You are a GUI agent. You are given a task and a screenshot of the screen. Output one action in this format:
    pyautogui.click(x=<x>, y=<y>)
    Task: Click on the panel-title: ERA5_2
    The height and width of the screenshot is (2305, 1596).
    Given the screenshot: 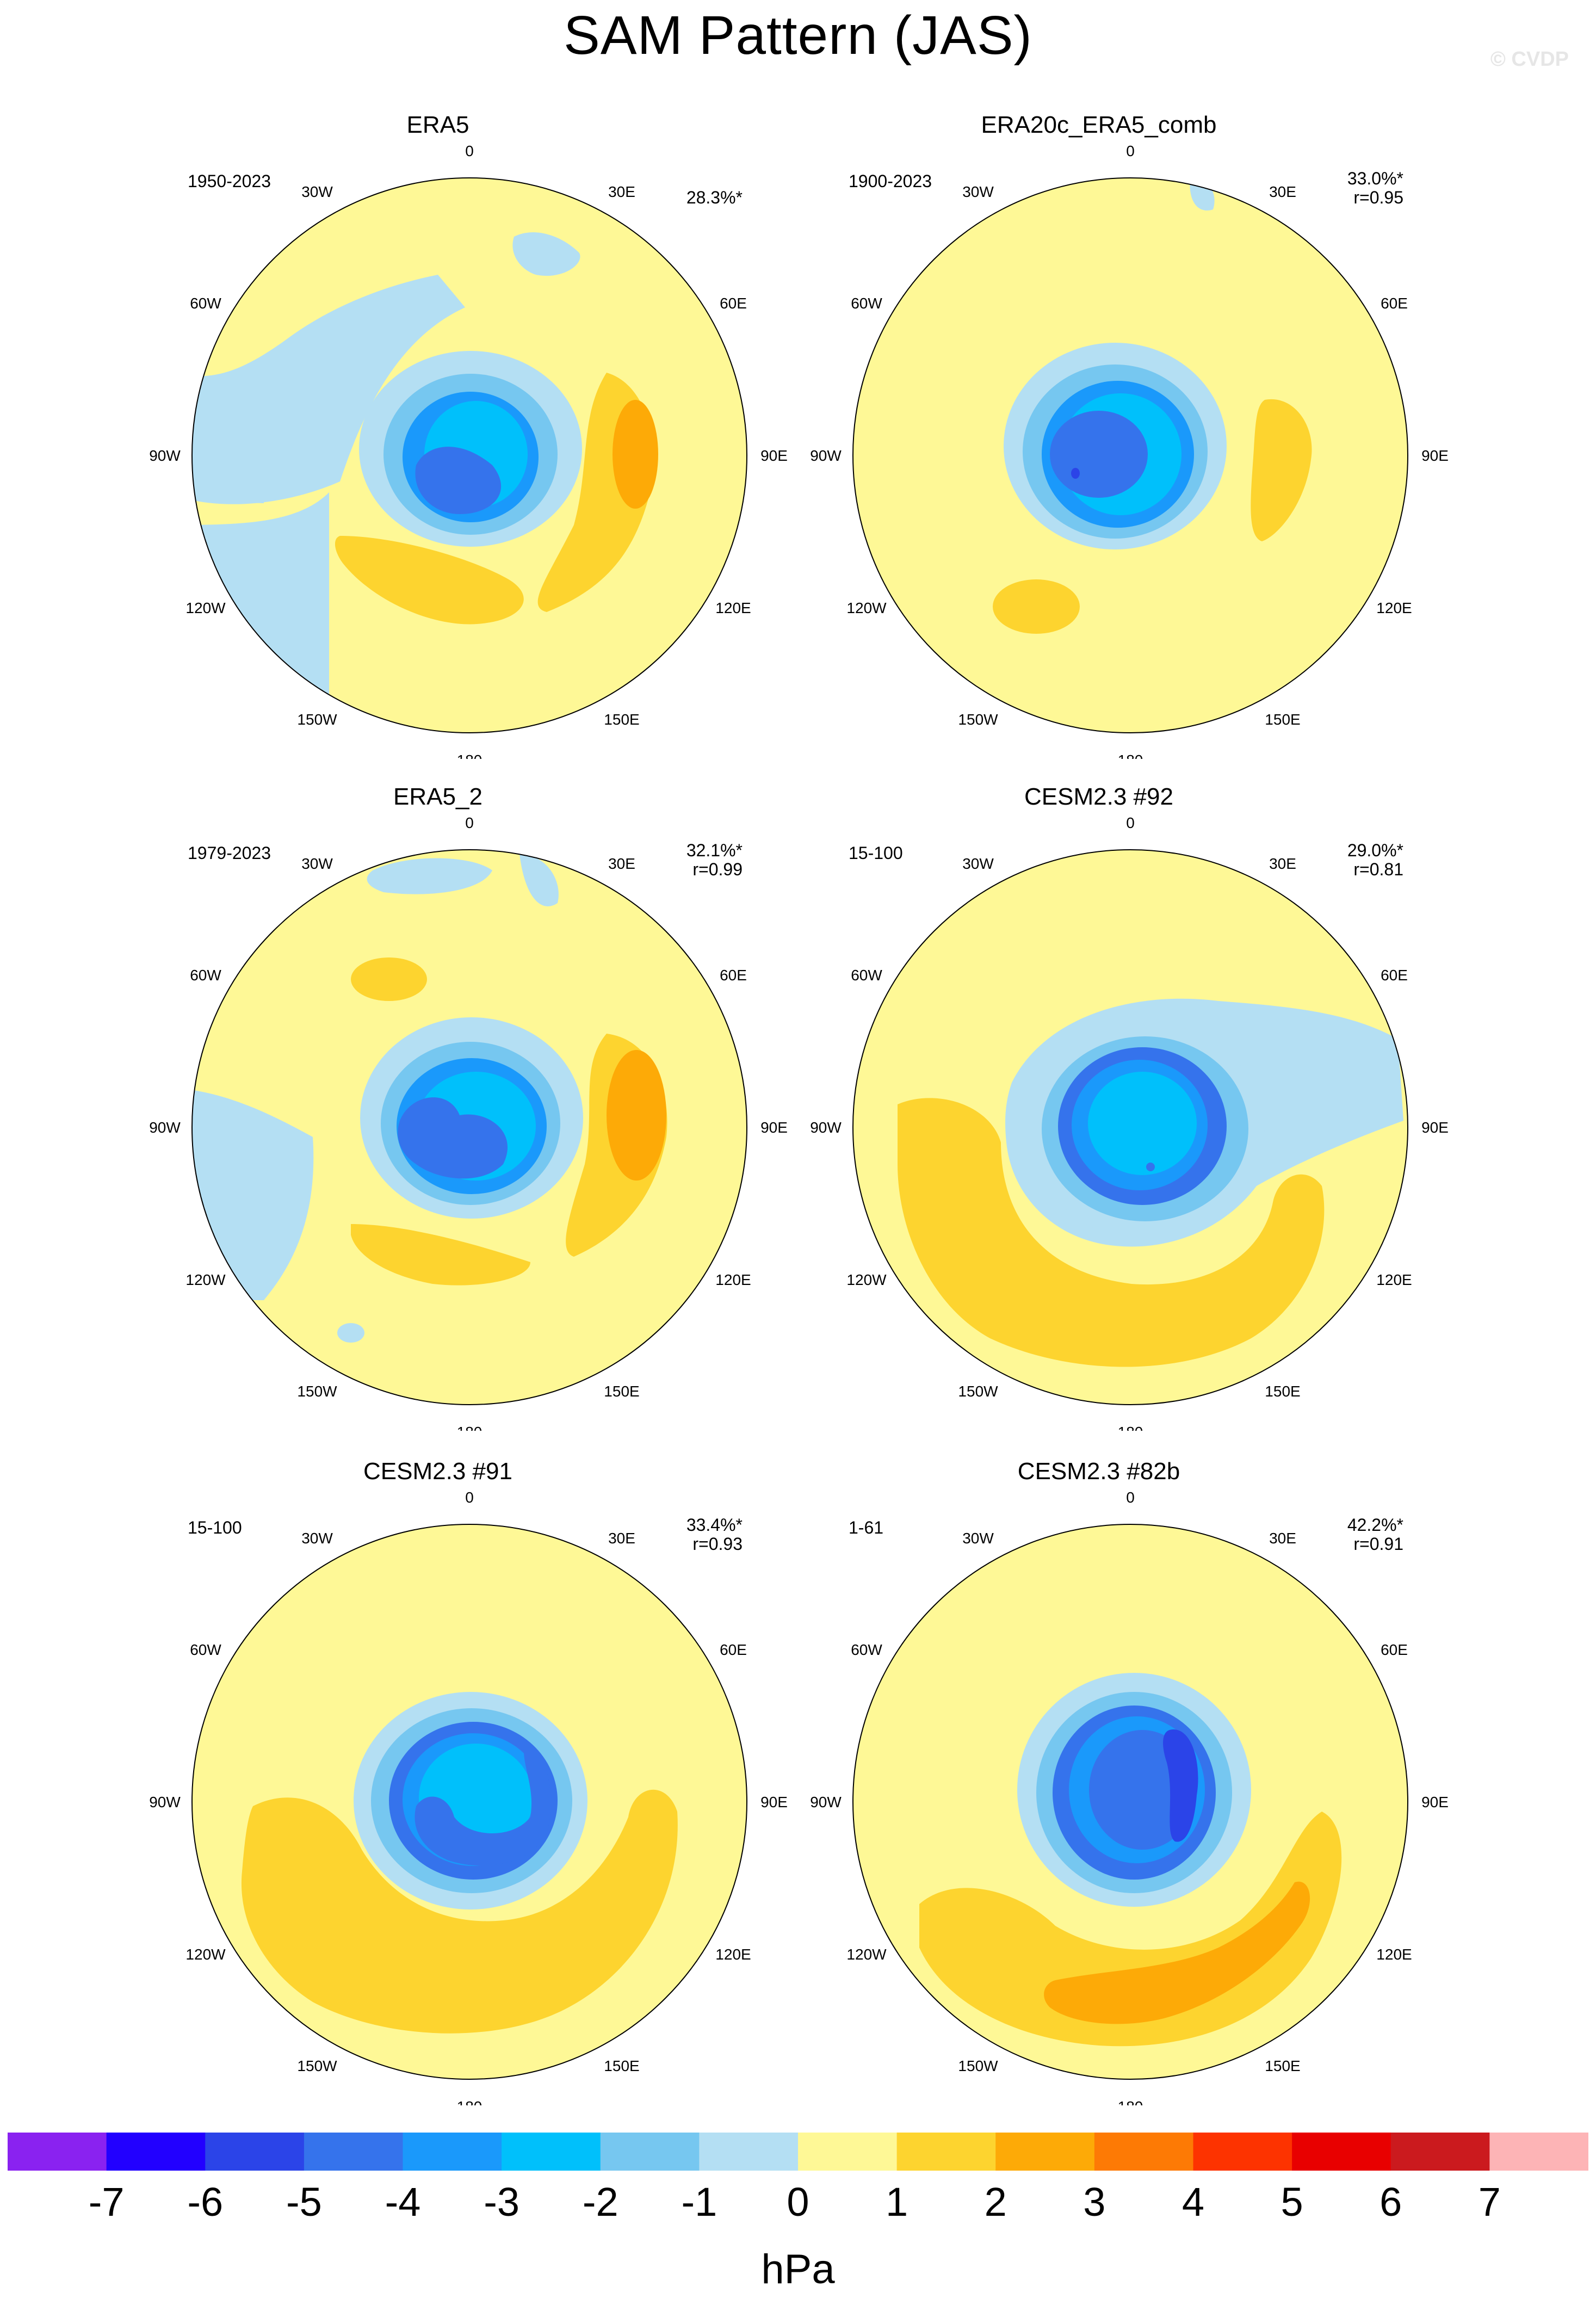 What is the action you would take?
    pyautogui.click(x=438, y=796)
    